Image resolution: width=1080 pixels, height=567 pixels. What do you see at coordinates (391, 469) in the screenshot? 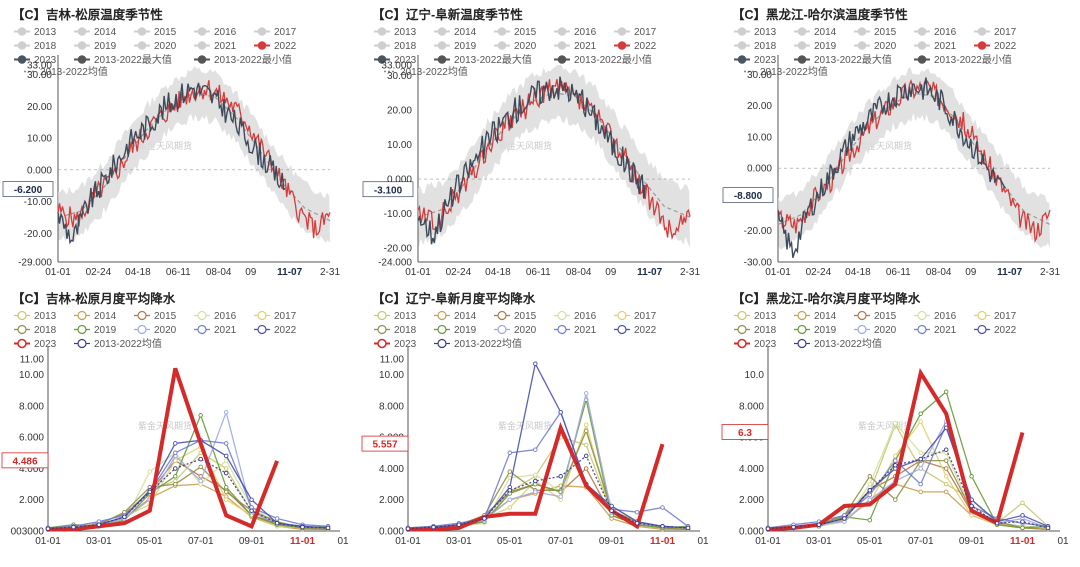
I see `y-tick-label: 4.000` at bounding box center [391, 469].